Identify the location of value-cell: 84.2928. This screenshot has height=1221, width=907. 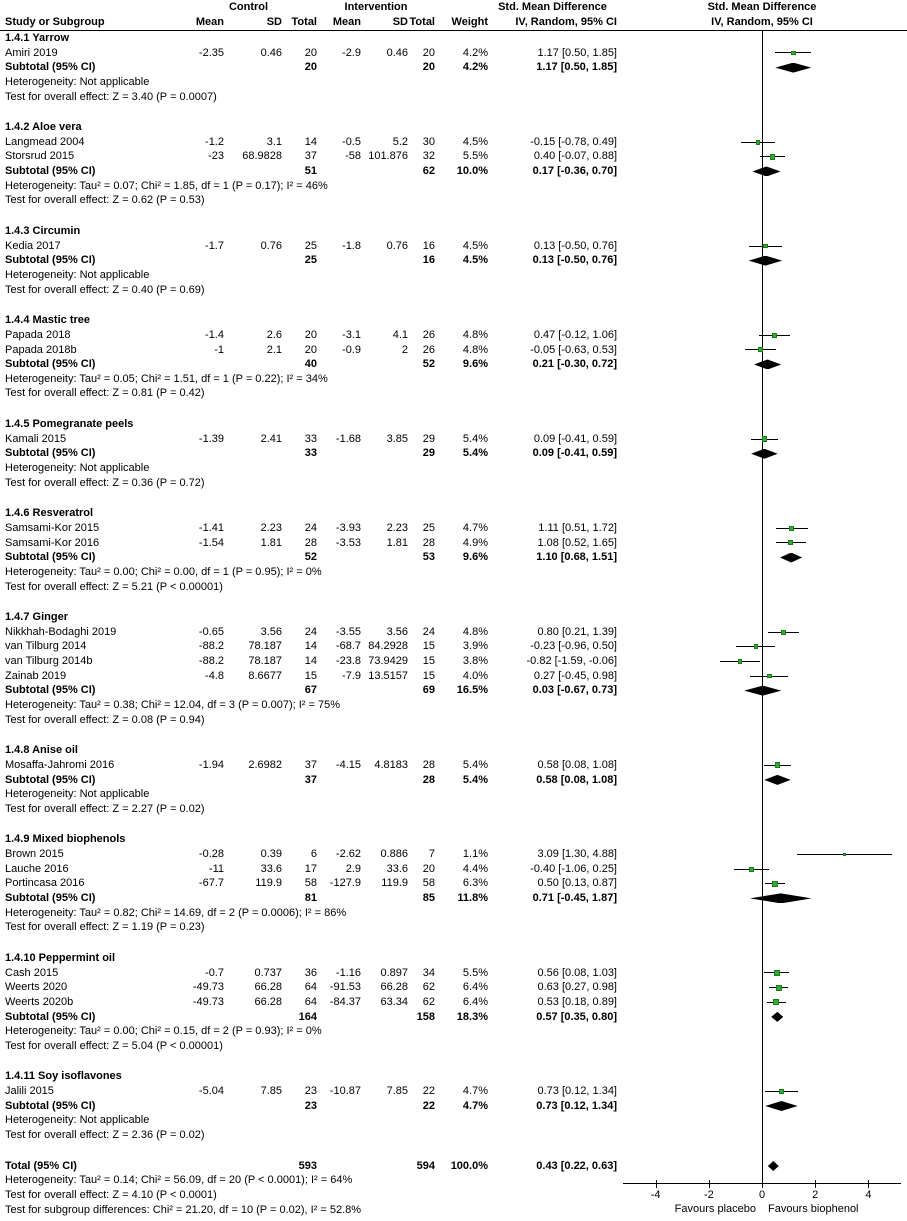
(388, 646).